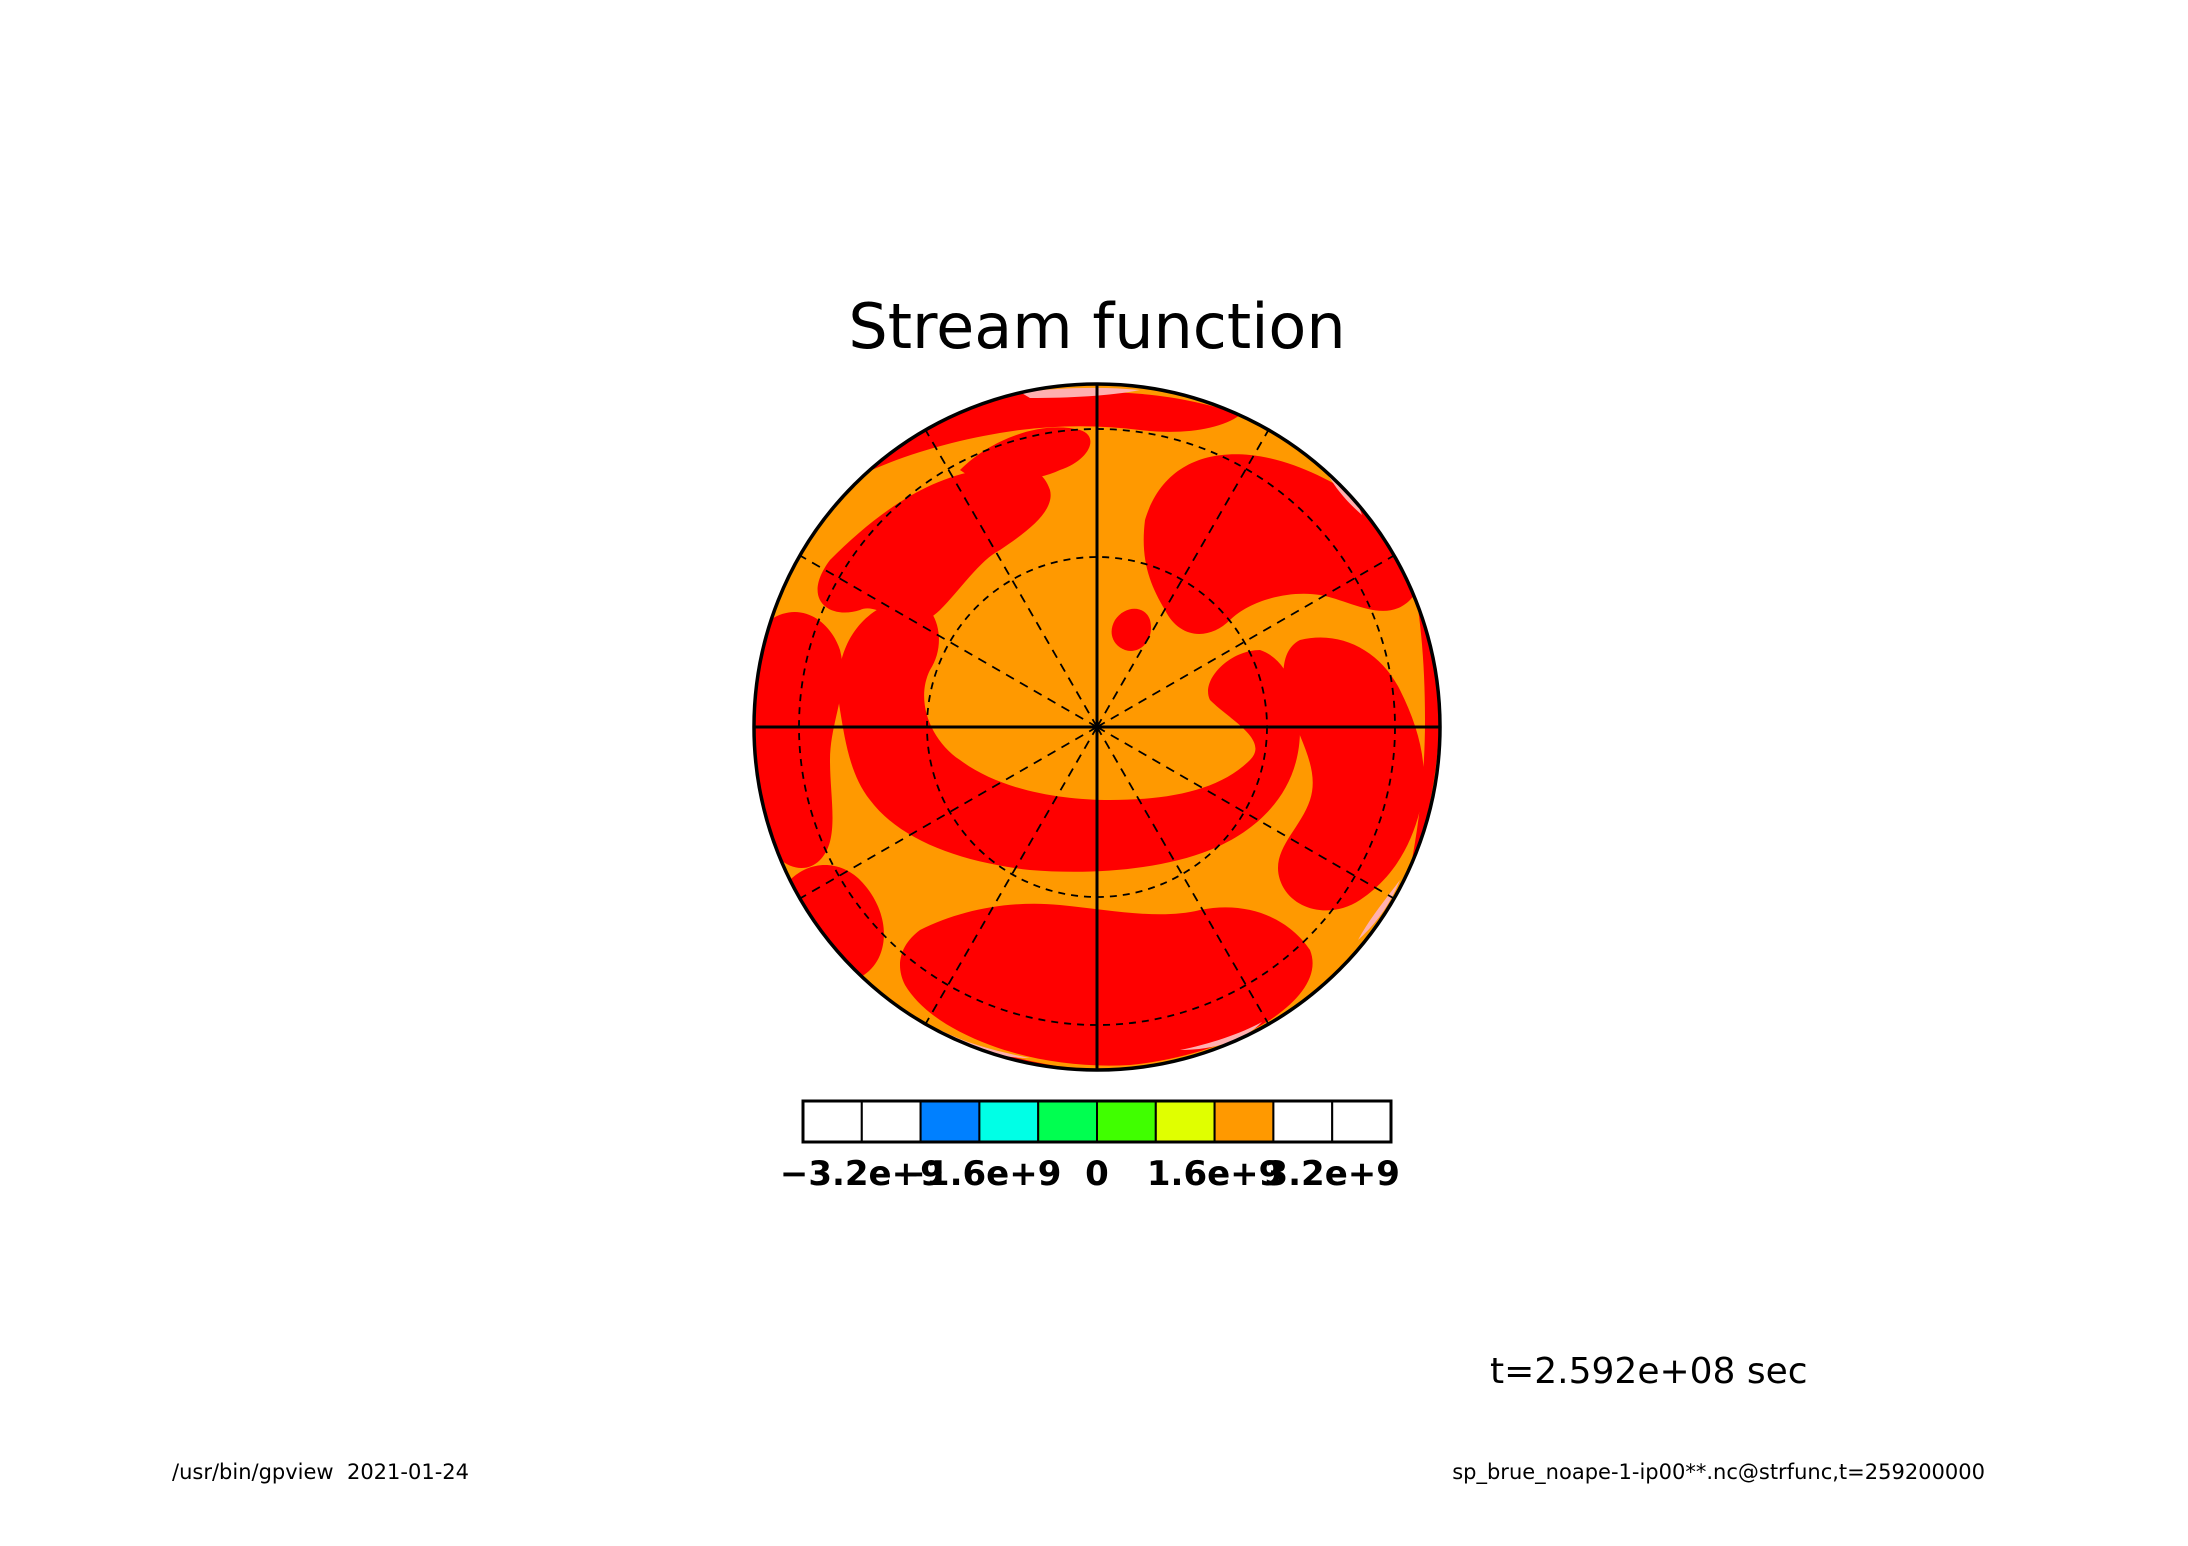 Image resolution: width=2188 pixels, height=1546 pixels. I want to click on colorbar-tick-labels: −3.2e+9−1.6e+9 0 1.6e+93.2e+9, so click(1090, 1174).